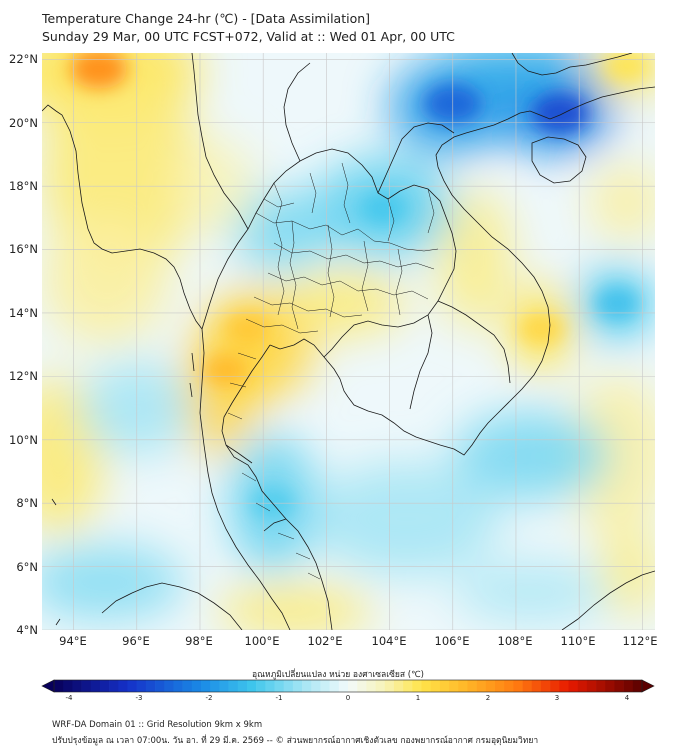 Image resolution: width=676 pixels, height=756 pixels. What do you see at coordinates (123, 489) in the screenshot?
I see `coastline-andaman-islands` at bounding box center [123, 489].